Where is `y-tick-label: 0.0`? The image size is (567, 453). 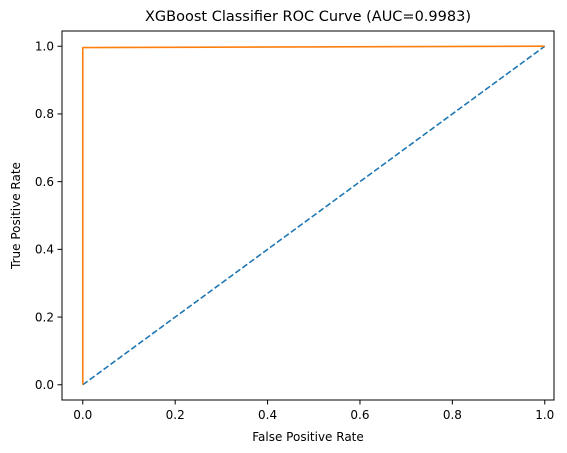
y-tick-label: 0.0 is located at coordinates (44, 385).